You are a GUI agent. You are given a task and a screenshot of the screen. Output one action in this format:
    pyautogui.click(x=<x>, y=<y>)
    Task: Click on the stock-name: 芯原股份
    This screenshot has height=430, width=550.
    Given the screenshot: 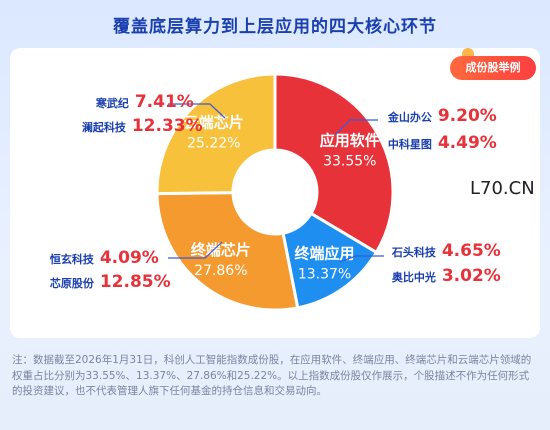 What is the action you would take?
    pyautogui.click(x=71, y=283)
    